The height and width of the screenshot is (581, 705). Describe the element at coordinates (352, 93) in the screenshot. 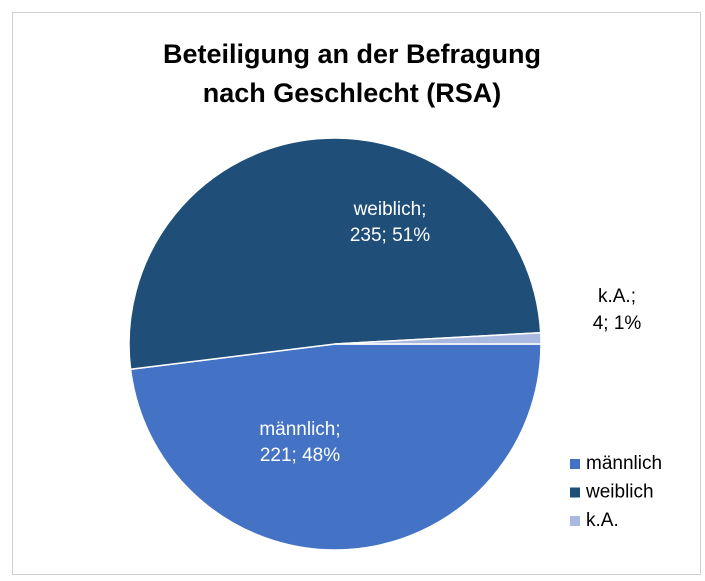

I see `chart-title: nach Geschlecht (RSA)` at that location.